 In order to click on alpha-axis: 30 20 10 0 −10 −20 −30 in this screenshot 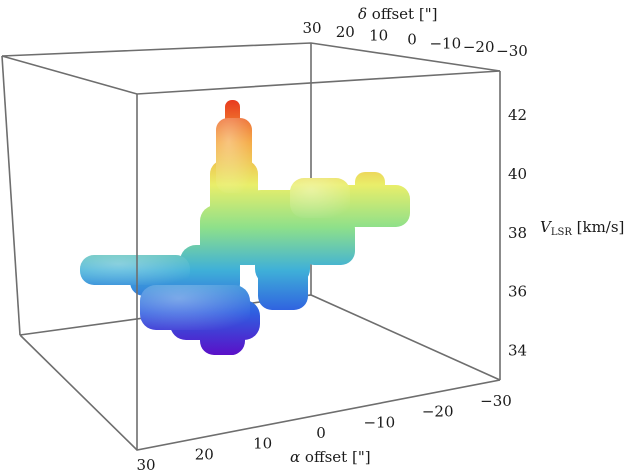, I will do `click(323, 433)`.